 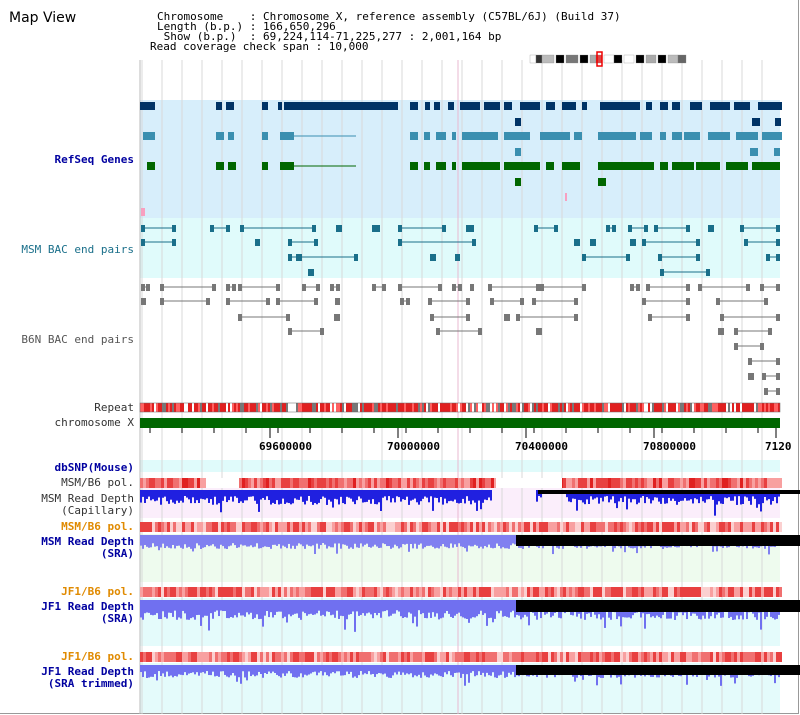 I want to click on track-label-b6n-bac: B6N BAC end pairs, so click(x=77, y=339).